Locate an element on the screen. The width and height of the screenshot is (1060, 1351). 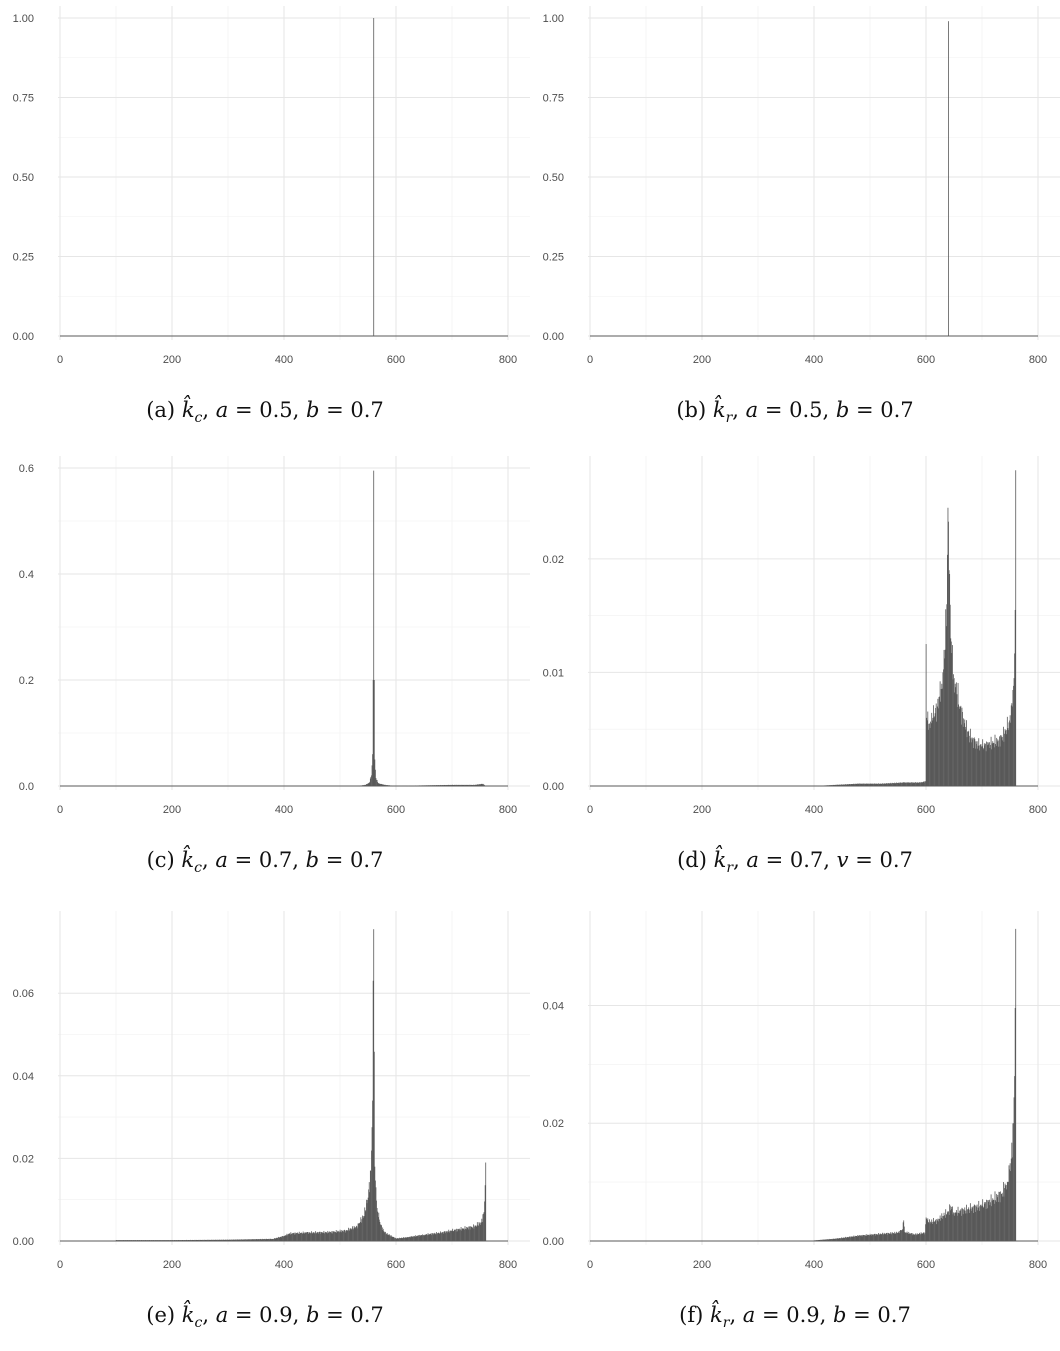
caption-sep: , is located at coordinates (740, 860).